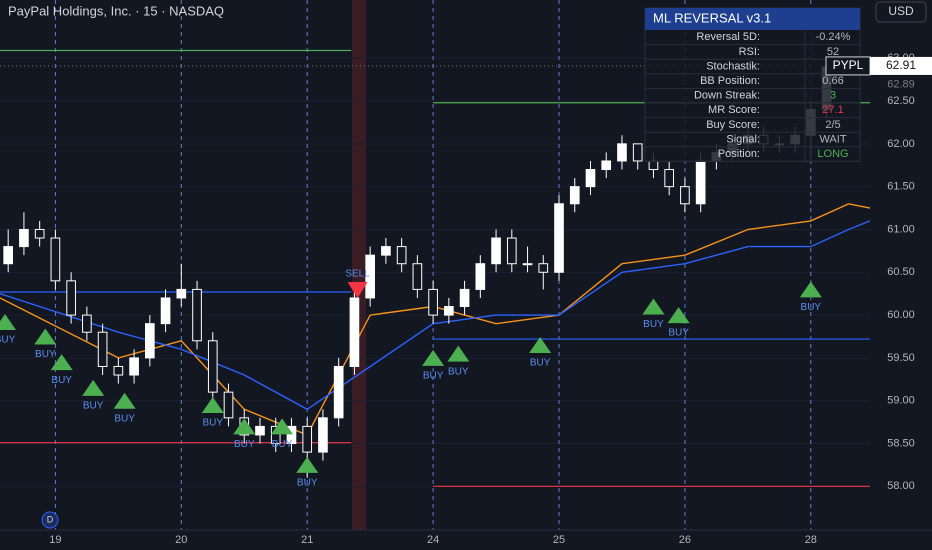 This screenshot has height=550, width=932. I want to click on y-tick-label: 59.50, so click(901, 358).